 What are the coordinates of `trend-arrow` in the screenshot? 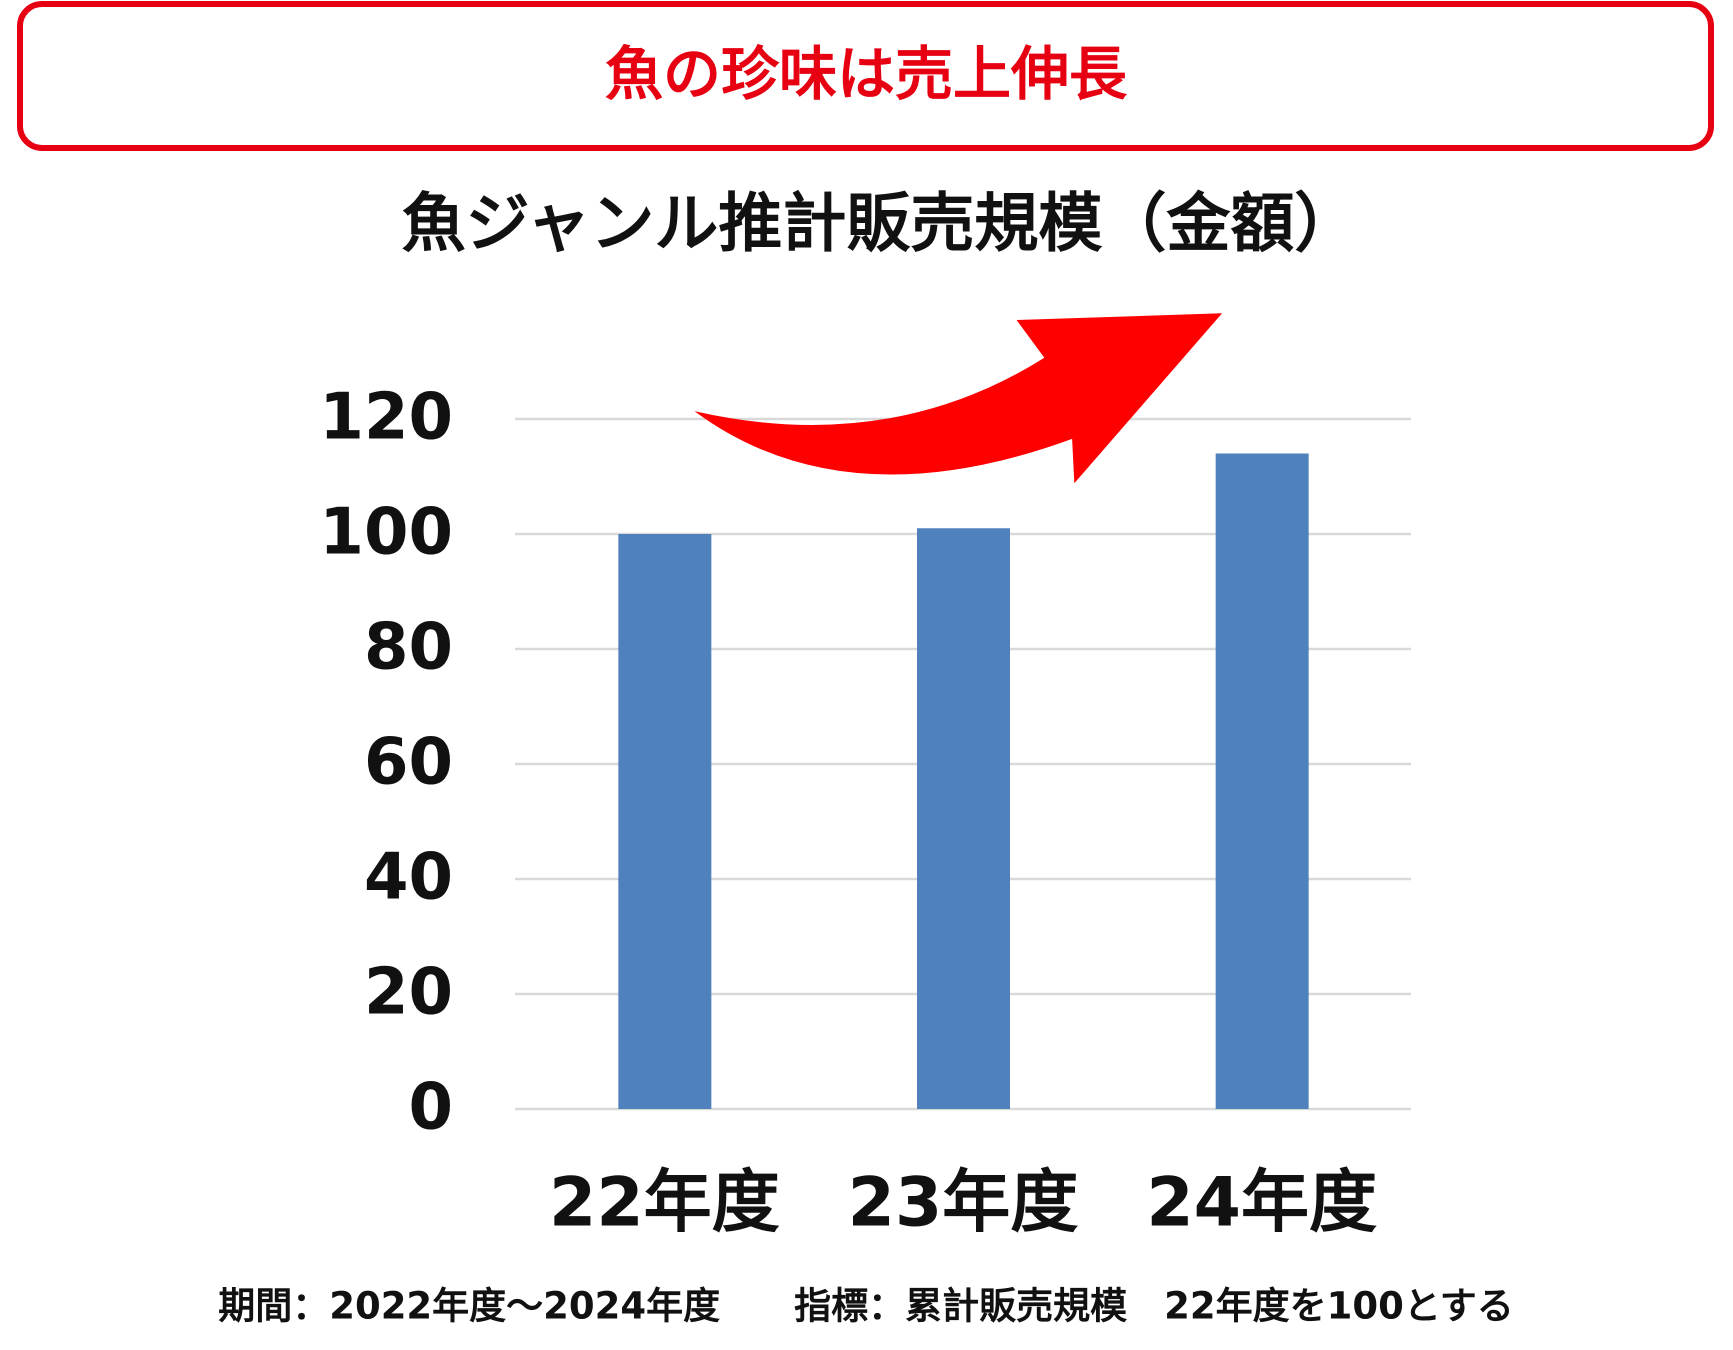 It's located at (958, 398).